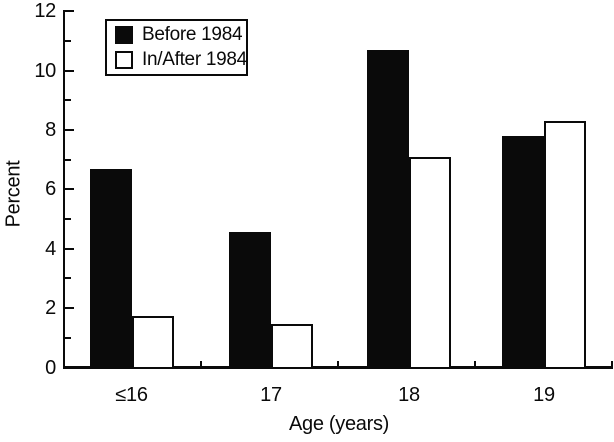  I want to click on legend-swatch-open-icon, so click(124, 60).